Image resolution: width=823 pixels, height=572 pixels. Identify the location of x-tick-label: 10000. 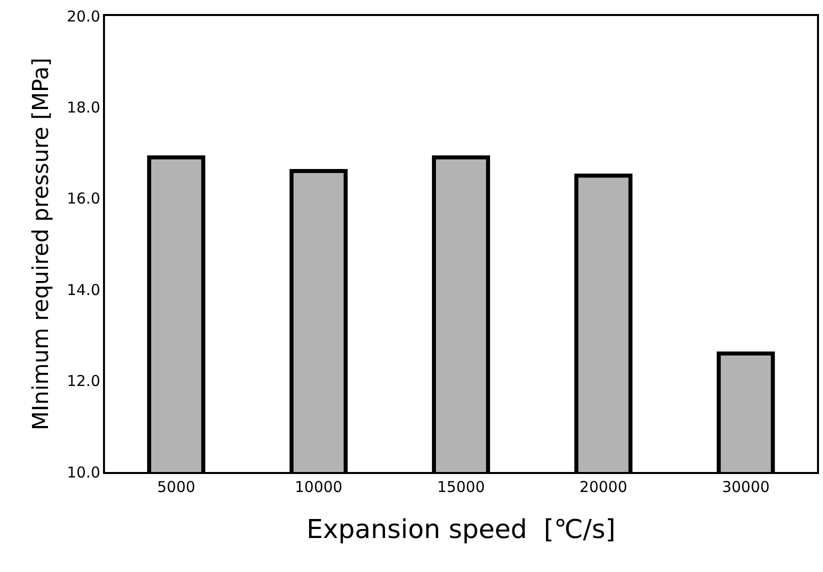
(318, 487).